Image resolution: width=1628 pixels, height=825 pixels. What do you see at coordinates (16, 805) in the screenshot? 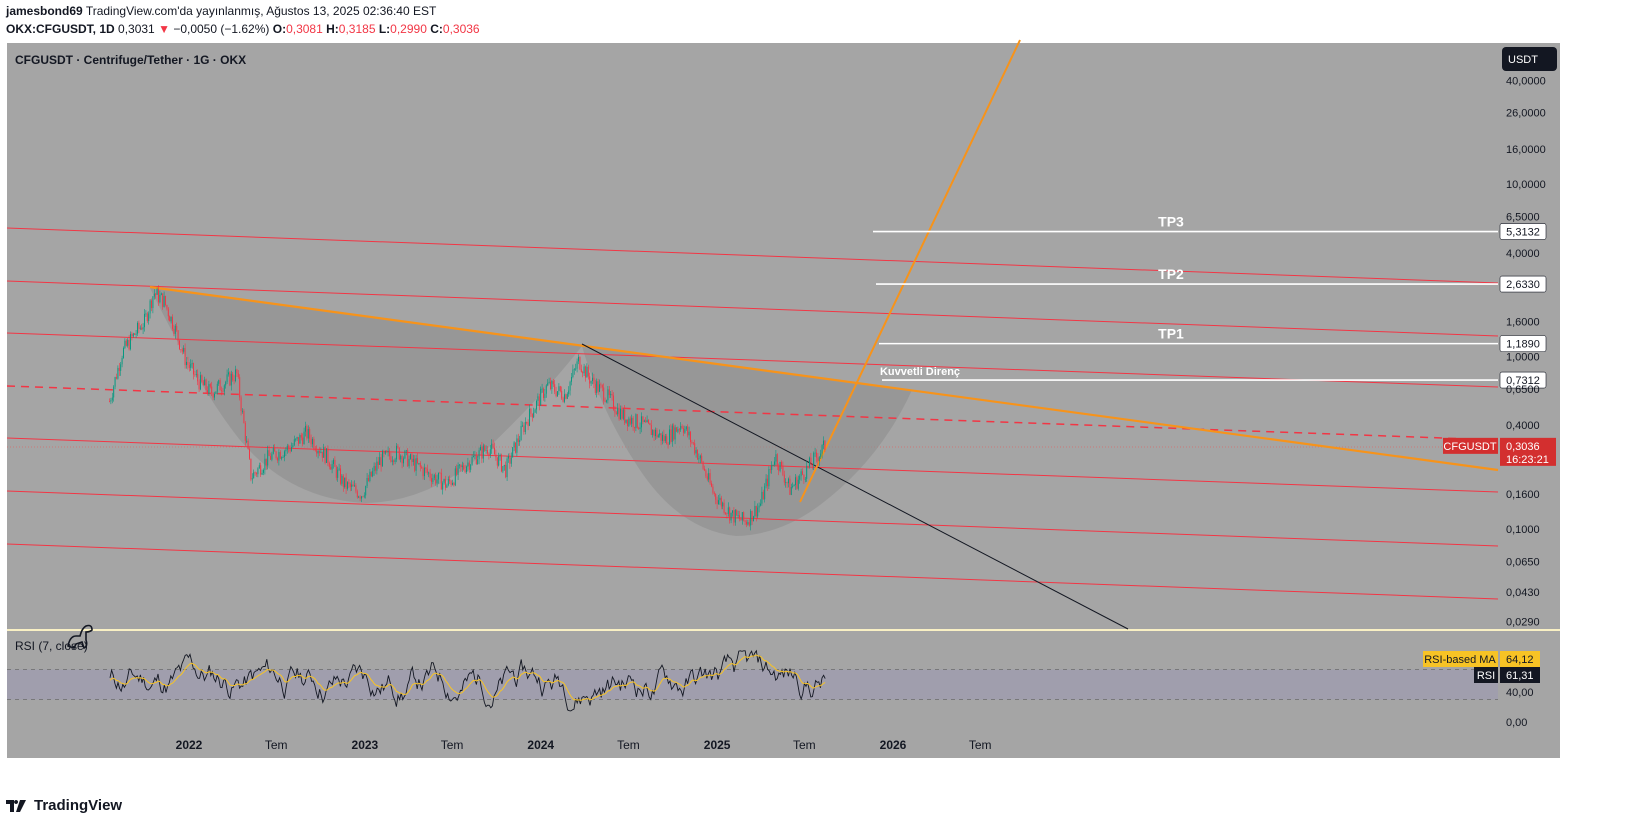
I see `tradingview-logo-icon` at bounding box center [16, 805].